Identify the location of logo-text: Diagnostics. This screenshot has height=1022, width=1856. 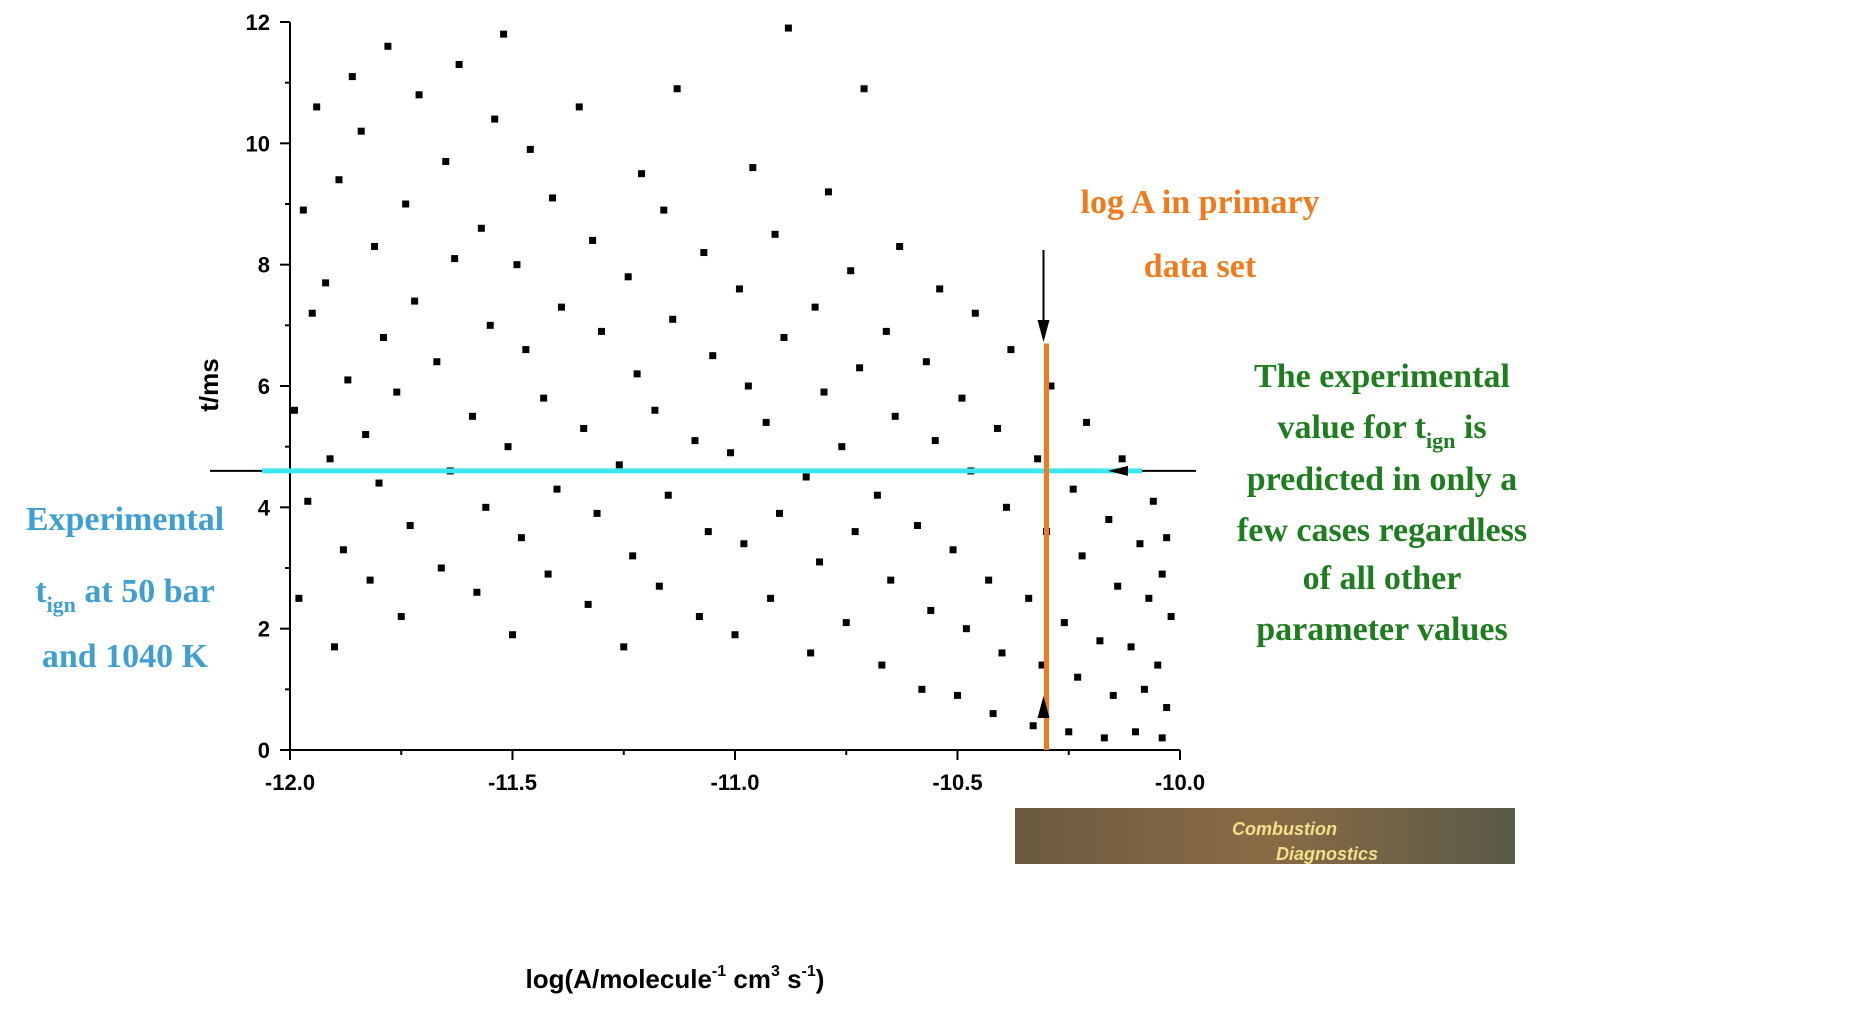
(1327, 854).